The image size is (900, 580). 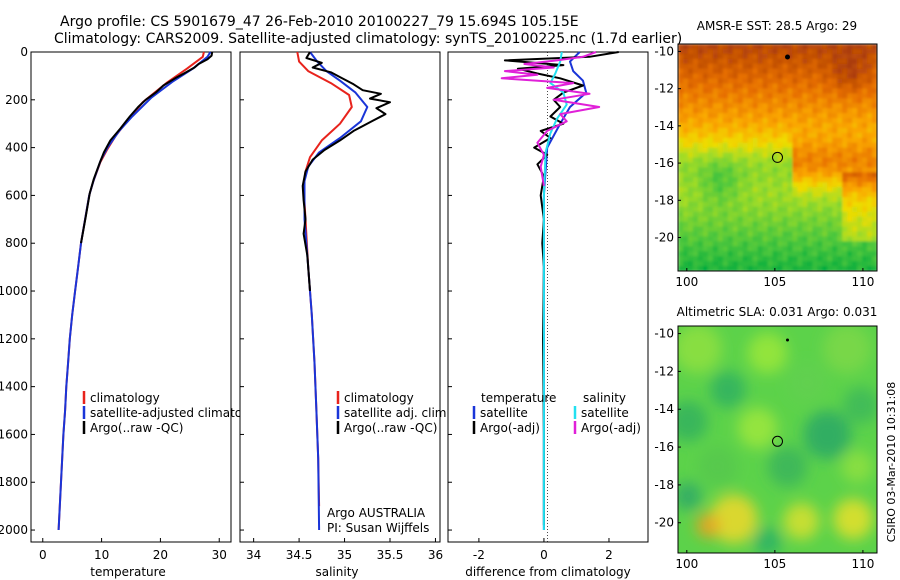 What do you see at coordinates (827, 435) in the screenshot?
I see `sla-anomaly-blob` at bounding box center [827, 435].